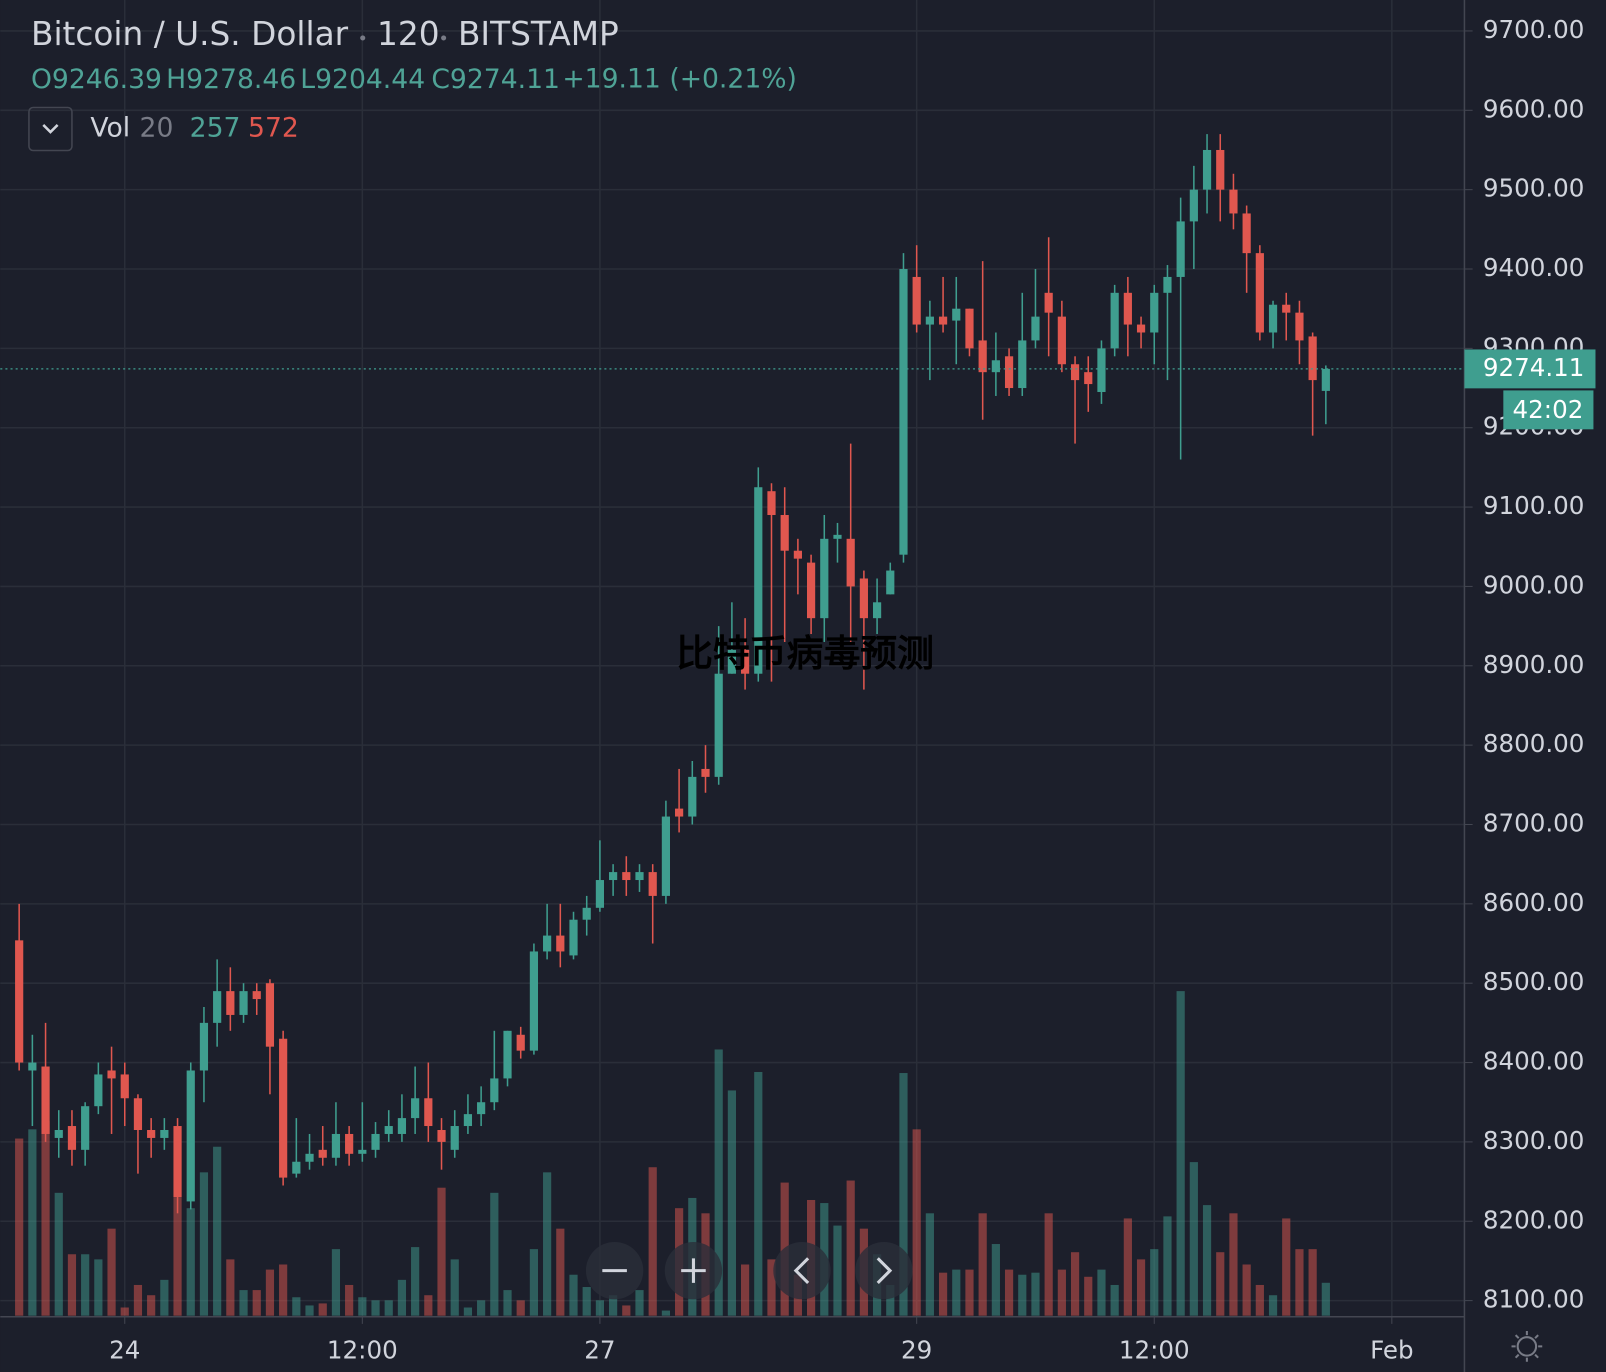 The width and height of the screenshot is (1606, 1372). I want to click on zoom-in-button, so click(693, 1270).